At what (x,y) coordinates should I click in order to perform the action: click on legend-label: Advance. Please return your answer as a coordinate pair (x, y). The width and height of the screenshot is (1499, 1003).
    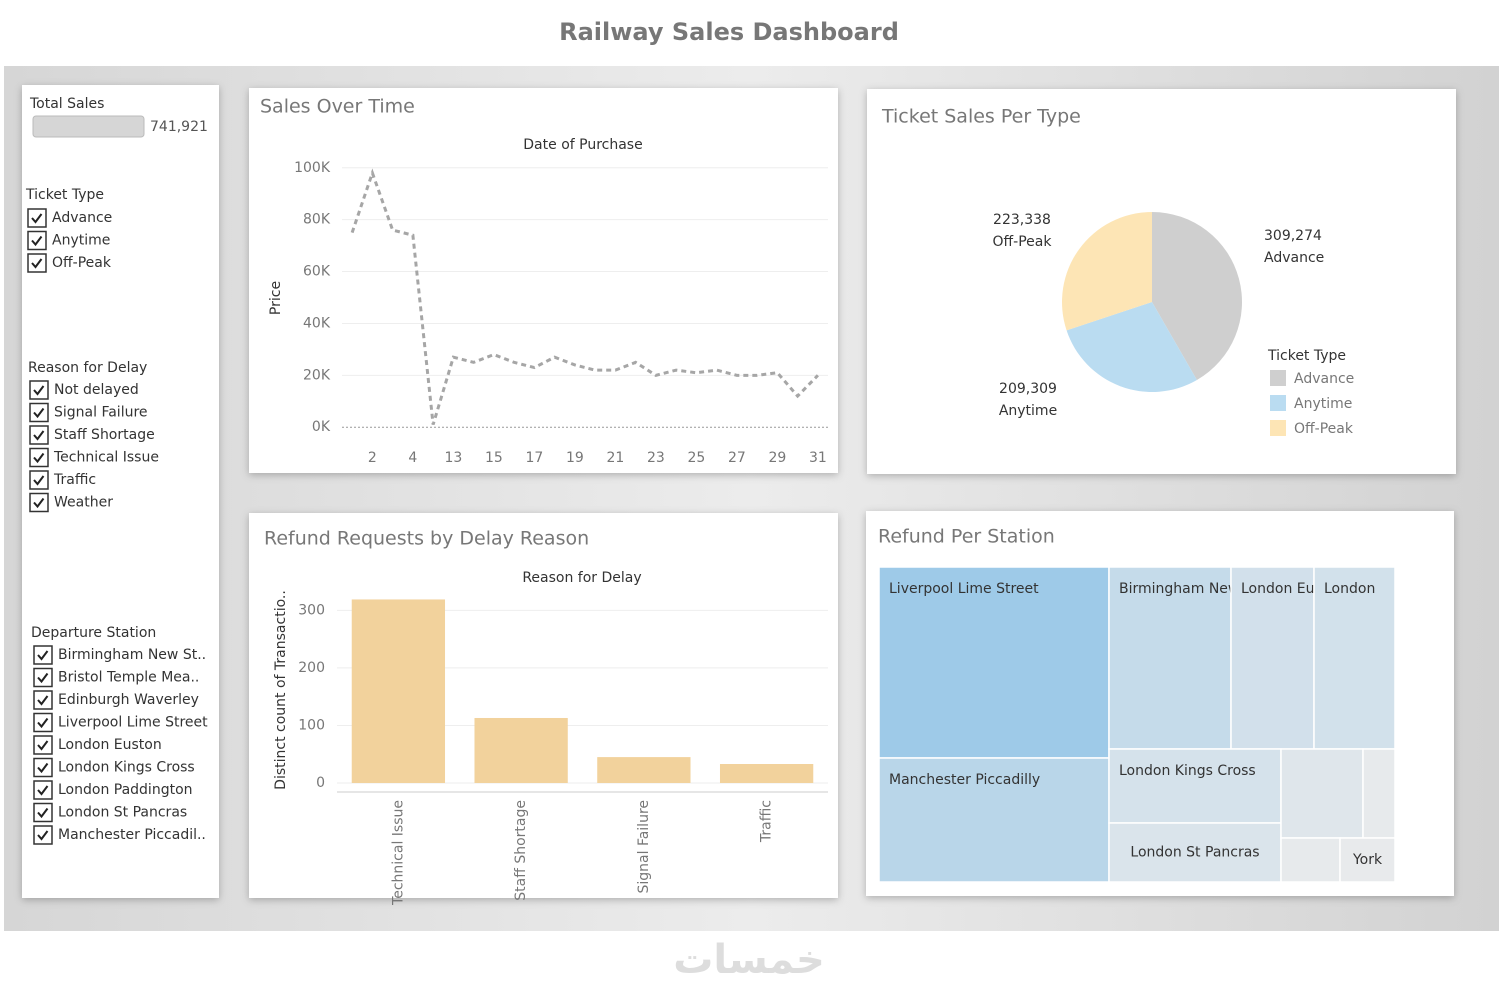
    Looking at the image, I should click on (1324, 379).